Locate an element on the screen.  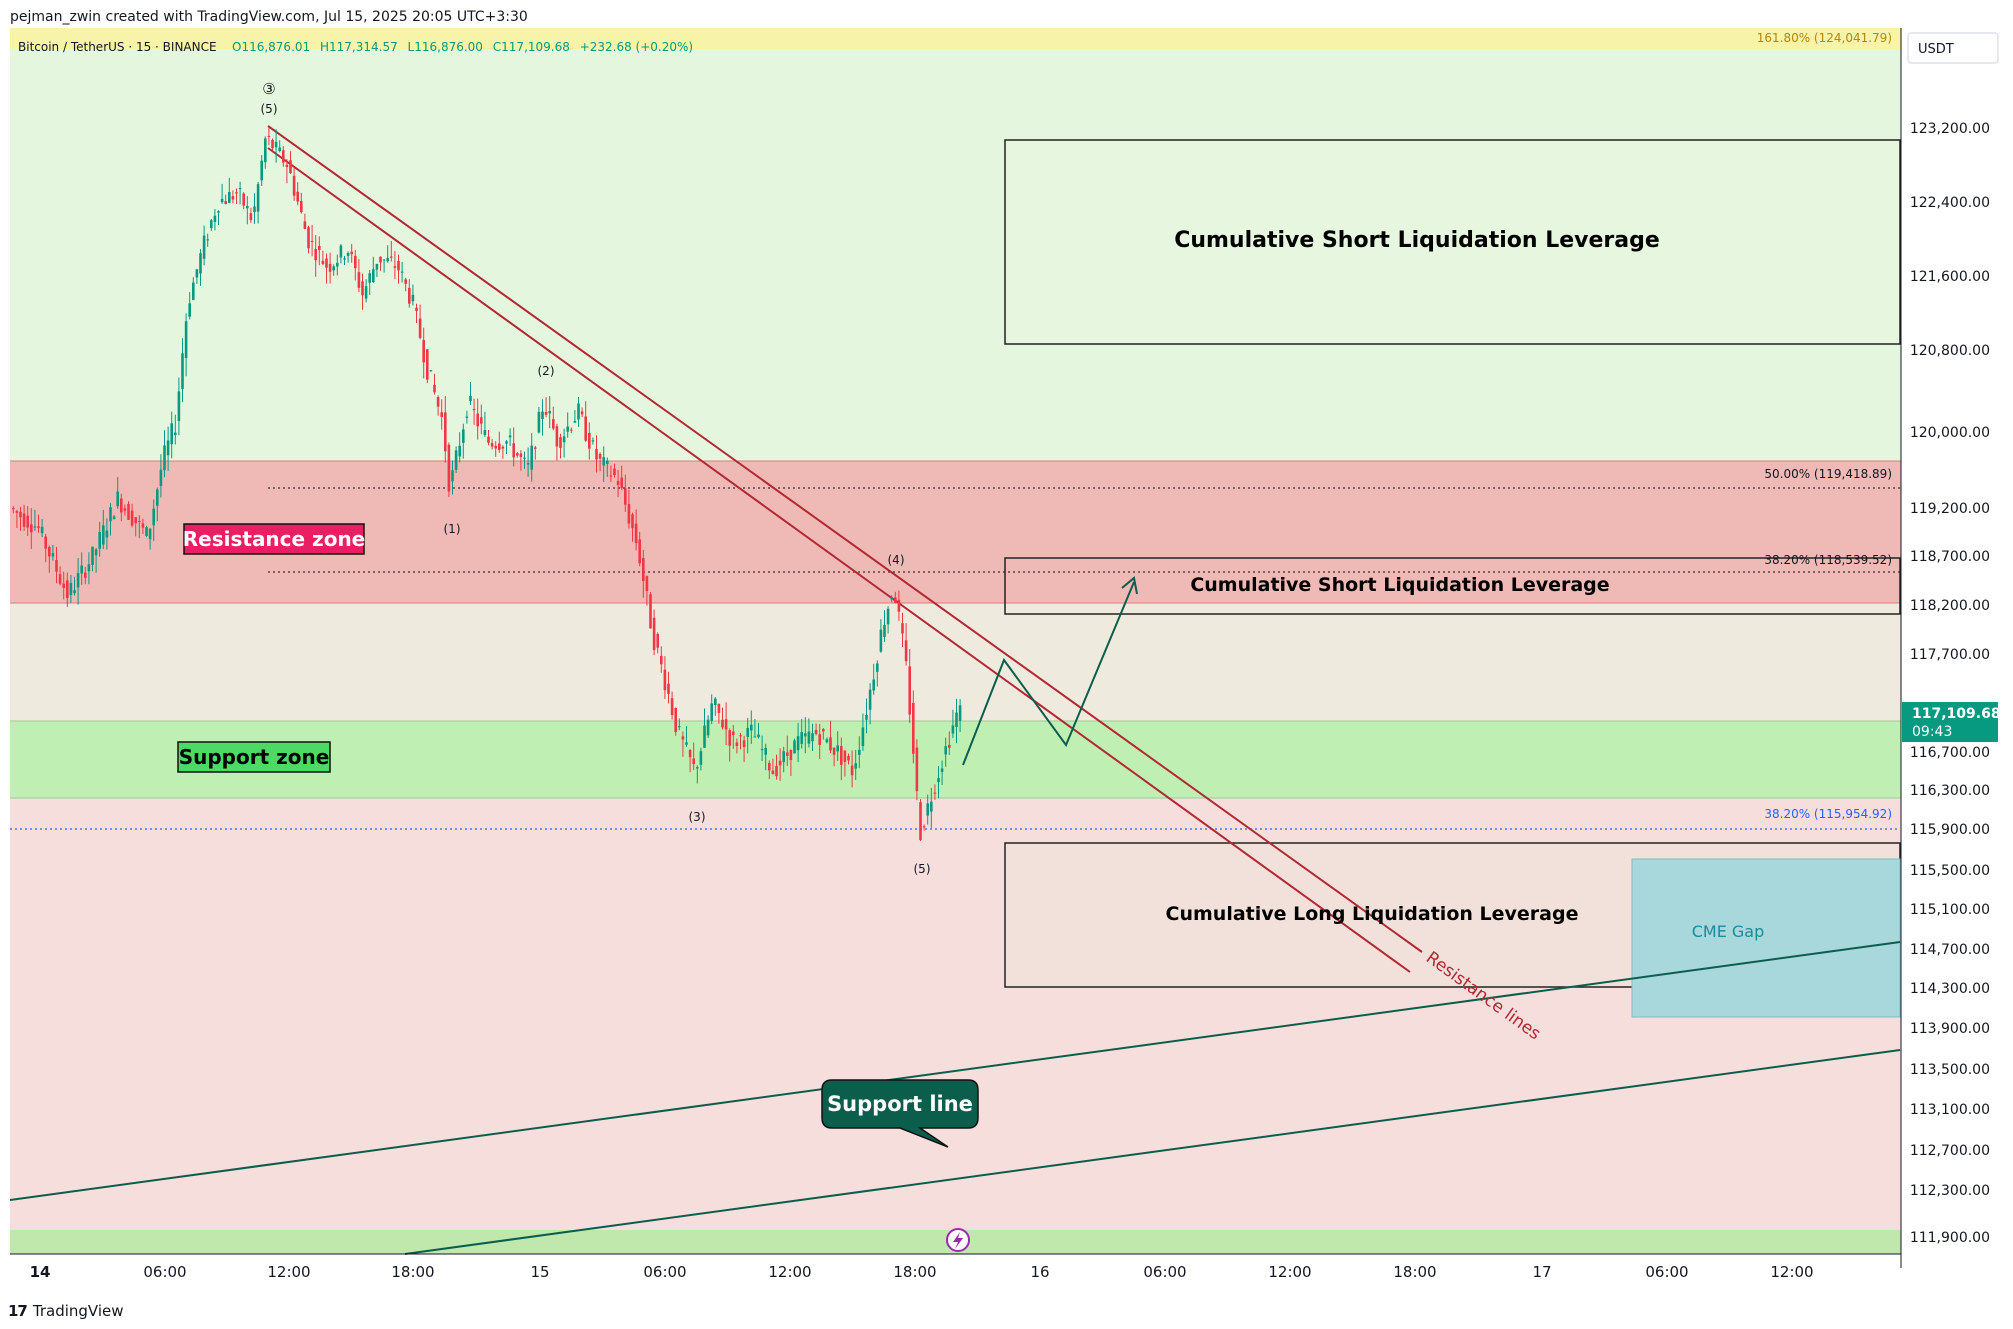
short-liq-box-lower is located at coordinates (1452, 586).